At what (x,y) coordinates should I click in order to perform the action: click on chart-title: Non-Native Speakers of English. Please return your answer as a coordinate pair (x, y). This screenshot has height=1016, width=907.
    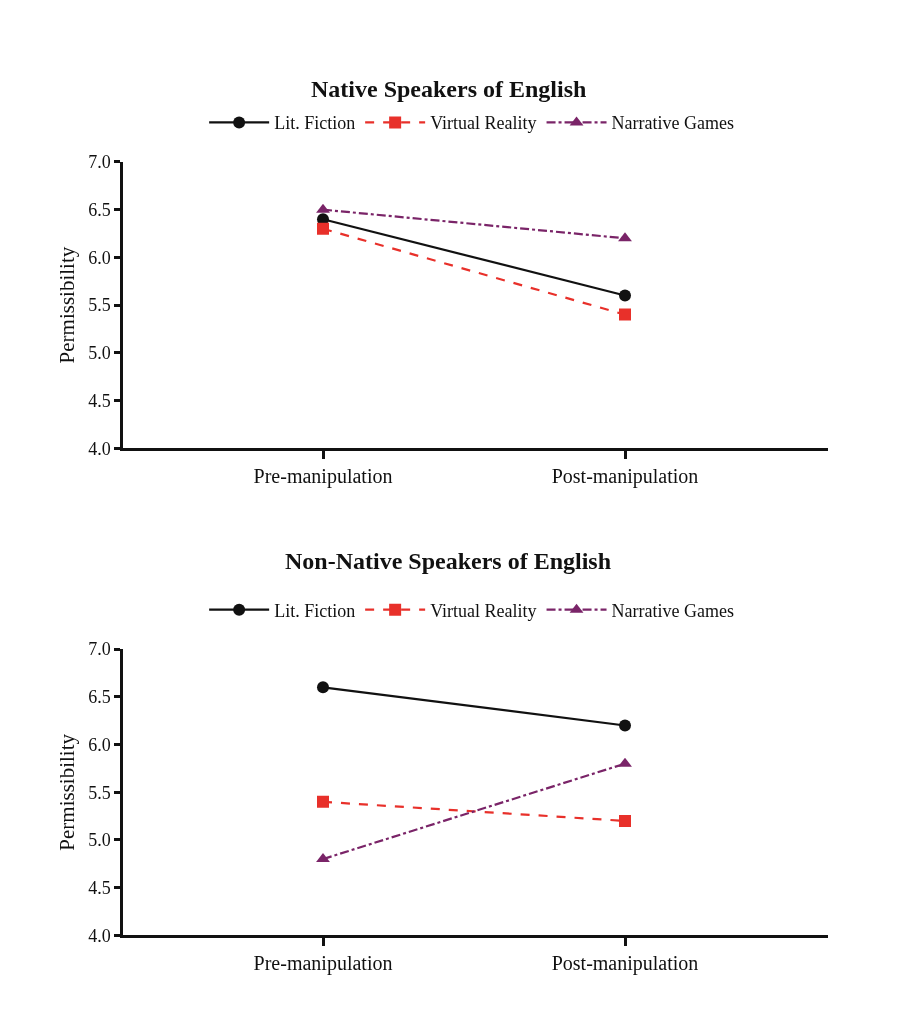
    Looking at the image, I should click on (448, 561).